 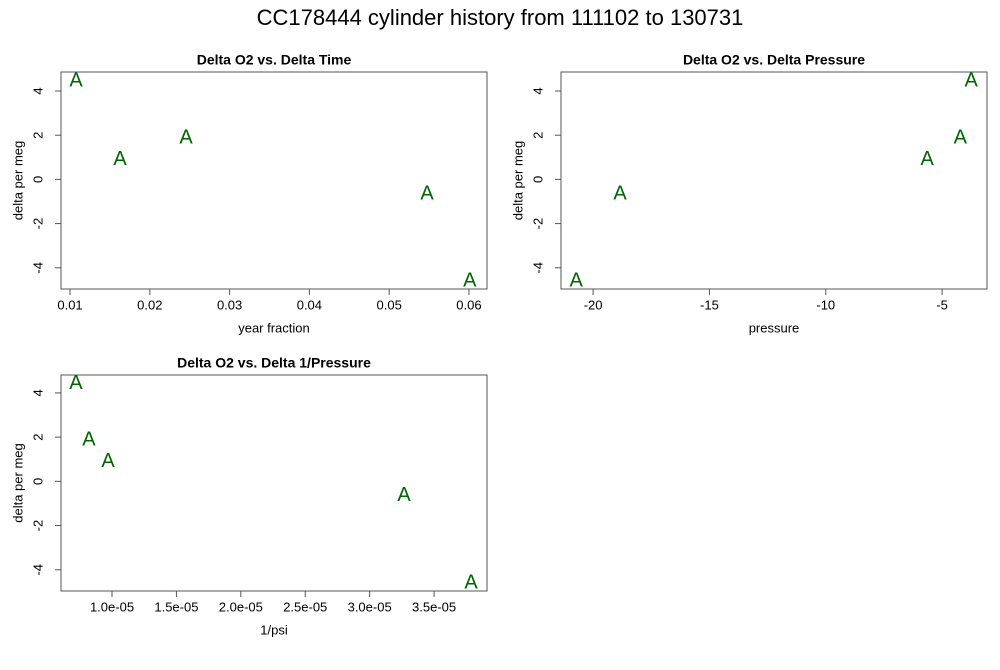 What do you see at coordinates (309, 304) in the screenshot?
I see `x-tick-label: 0.04` at bounding box center [309, 304].